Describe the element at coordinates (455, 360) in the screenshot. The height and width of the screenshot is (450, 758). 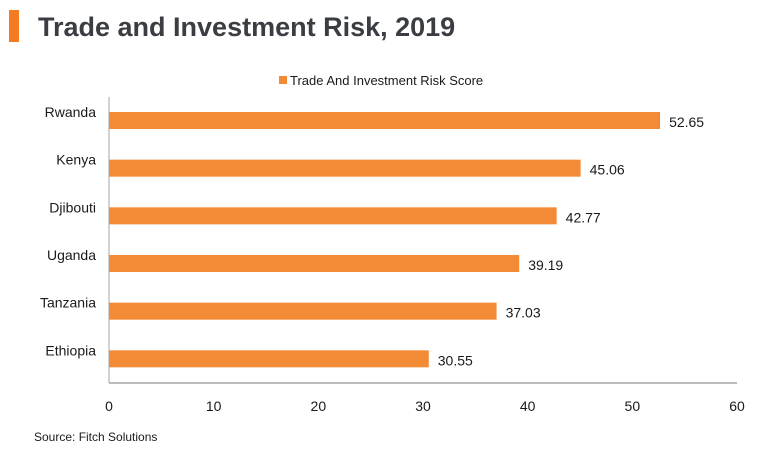
I see `value-label: 30.55` at that location.